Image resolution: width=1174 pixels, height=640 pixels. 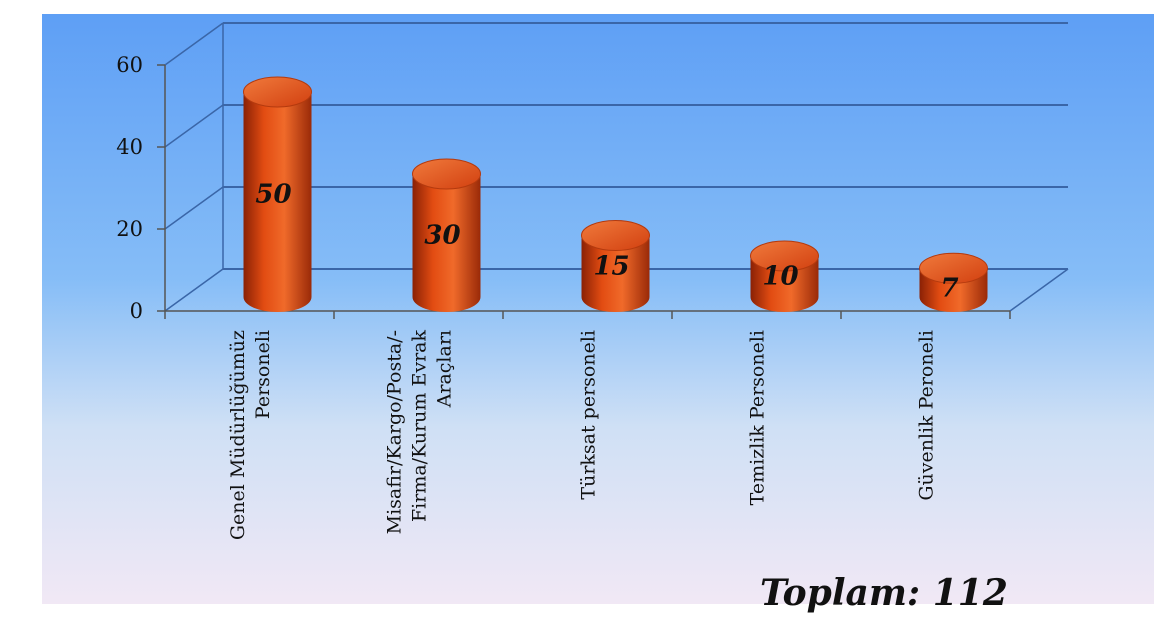 What do you see at coordinates (884, 593) in the screenshot?
I see `total-label: Toplam: 112` at bounding box center [884, 593].